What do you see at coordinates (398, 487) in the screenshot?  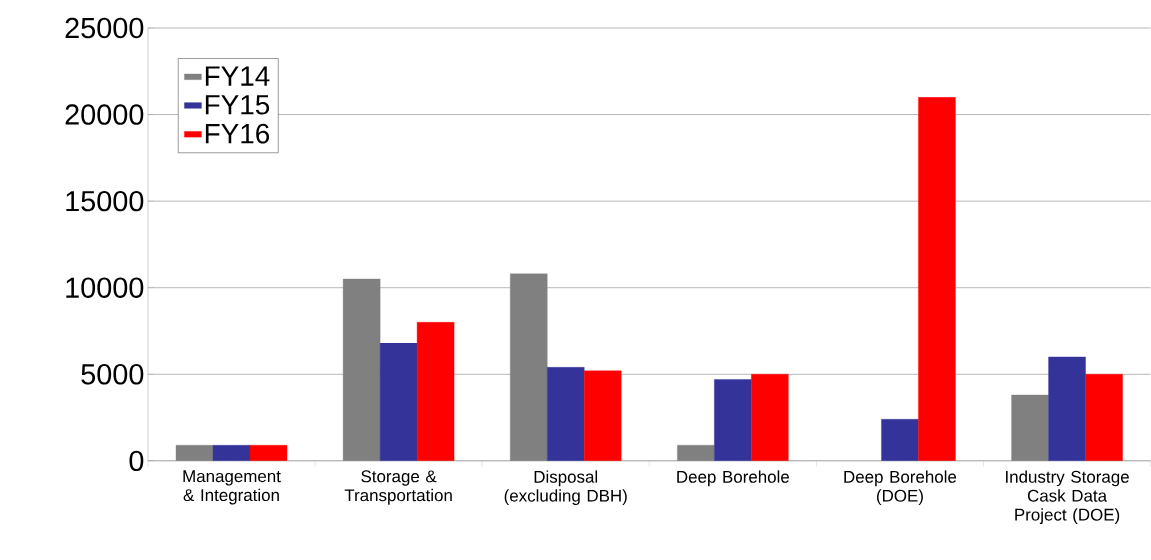 I see `x-tick-label: Storage & Transportation` at bounding box center [398, 487].